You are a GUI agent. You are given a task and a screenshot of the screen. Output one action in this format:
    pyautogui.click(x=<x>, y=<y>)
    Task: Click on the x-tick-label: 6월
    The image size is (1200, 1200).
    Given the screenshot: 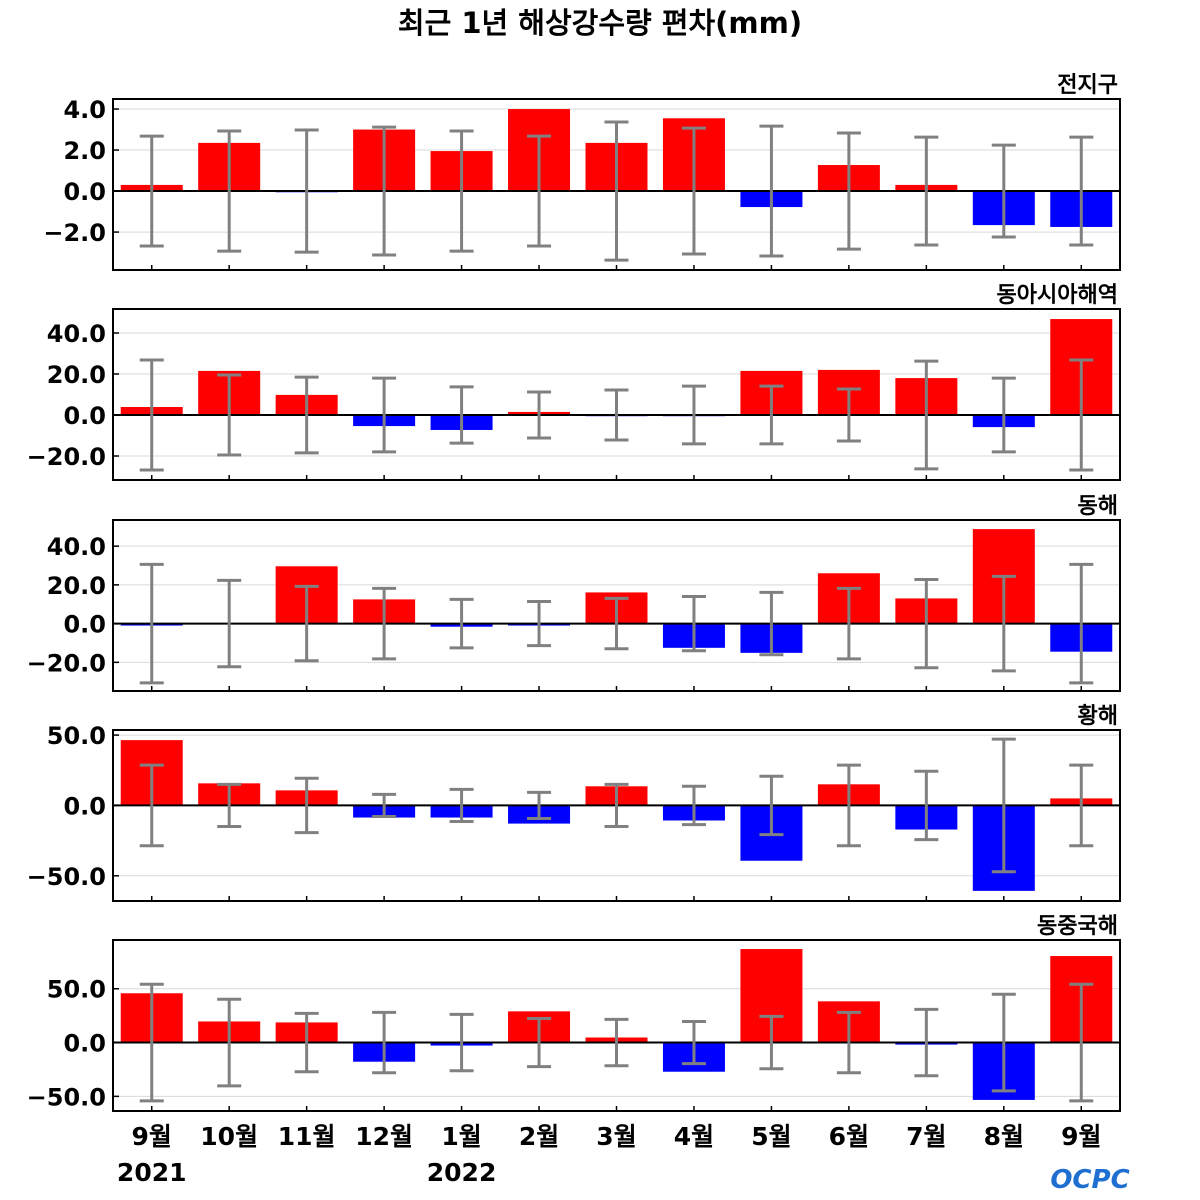 What is the action you would take?
    pyautogui.click(x=849, y=1136)
    